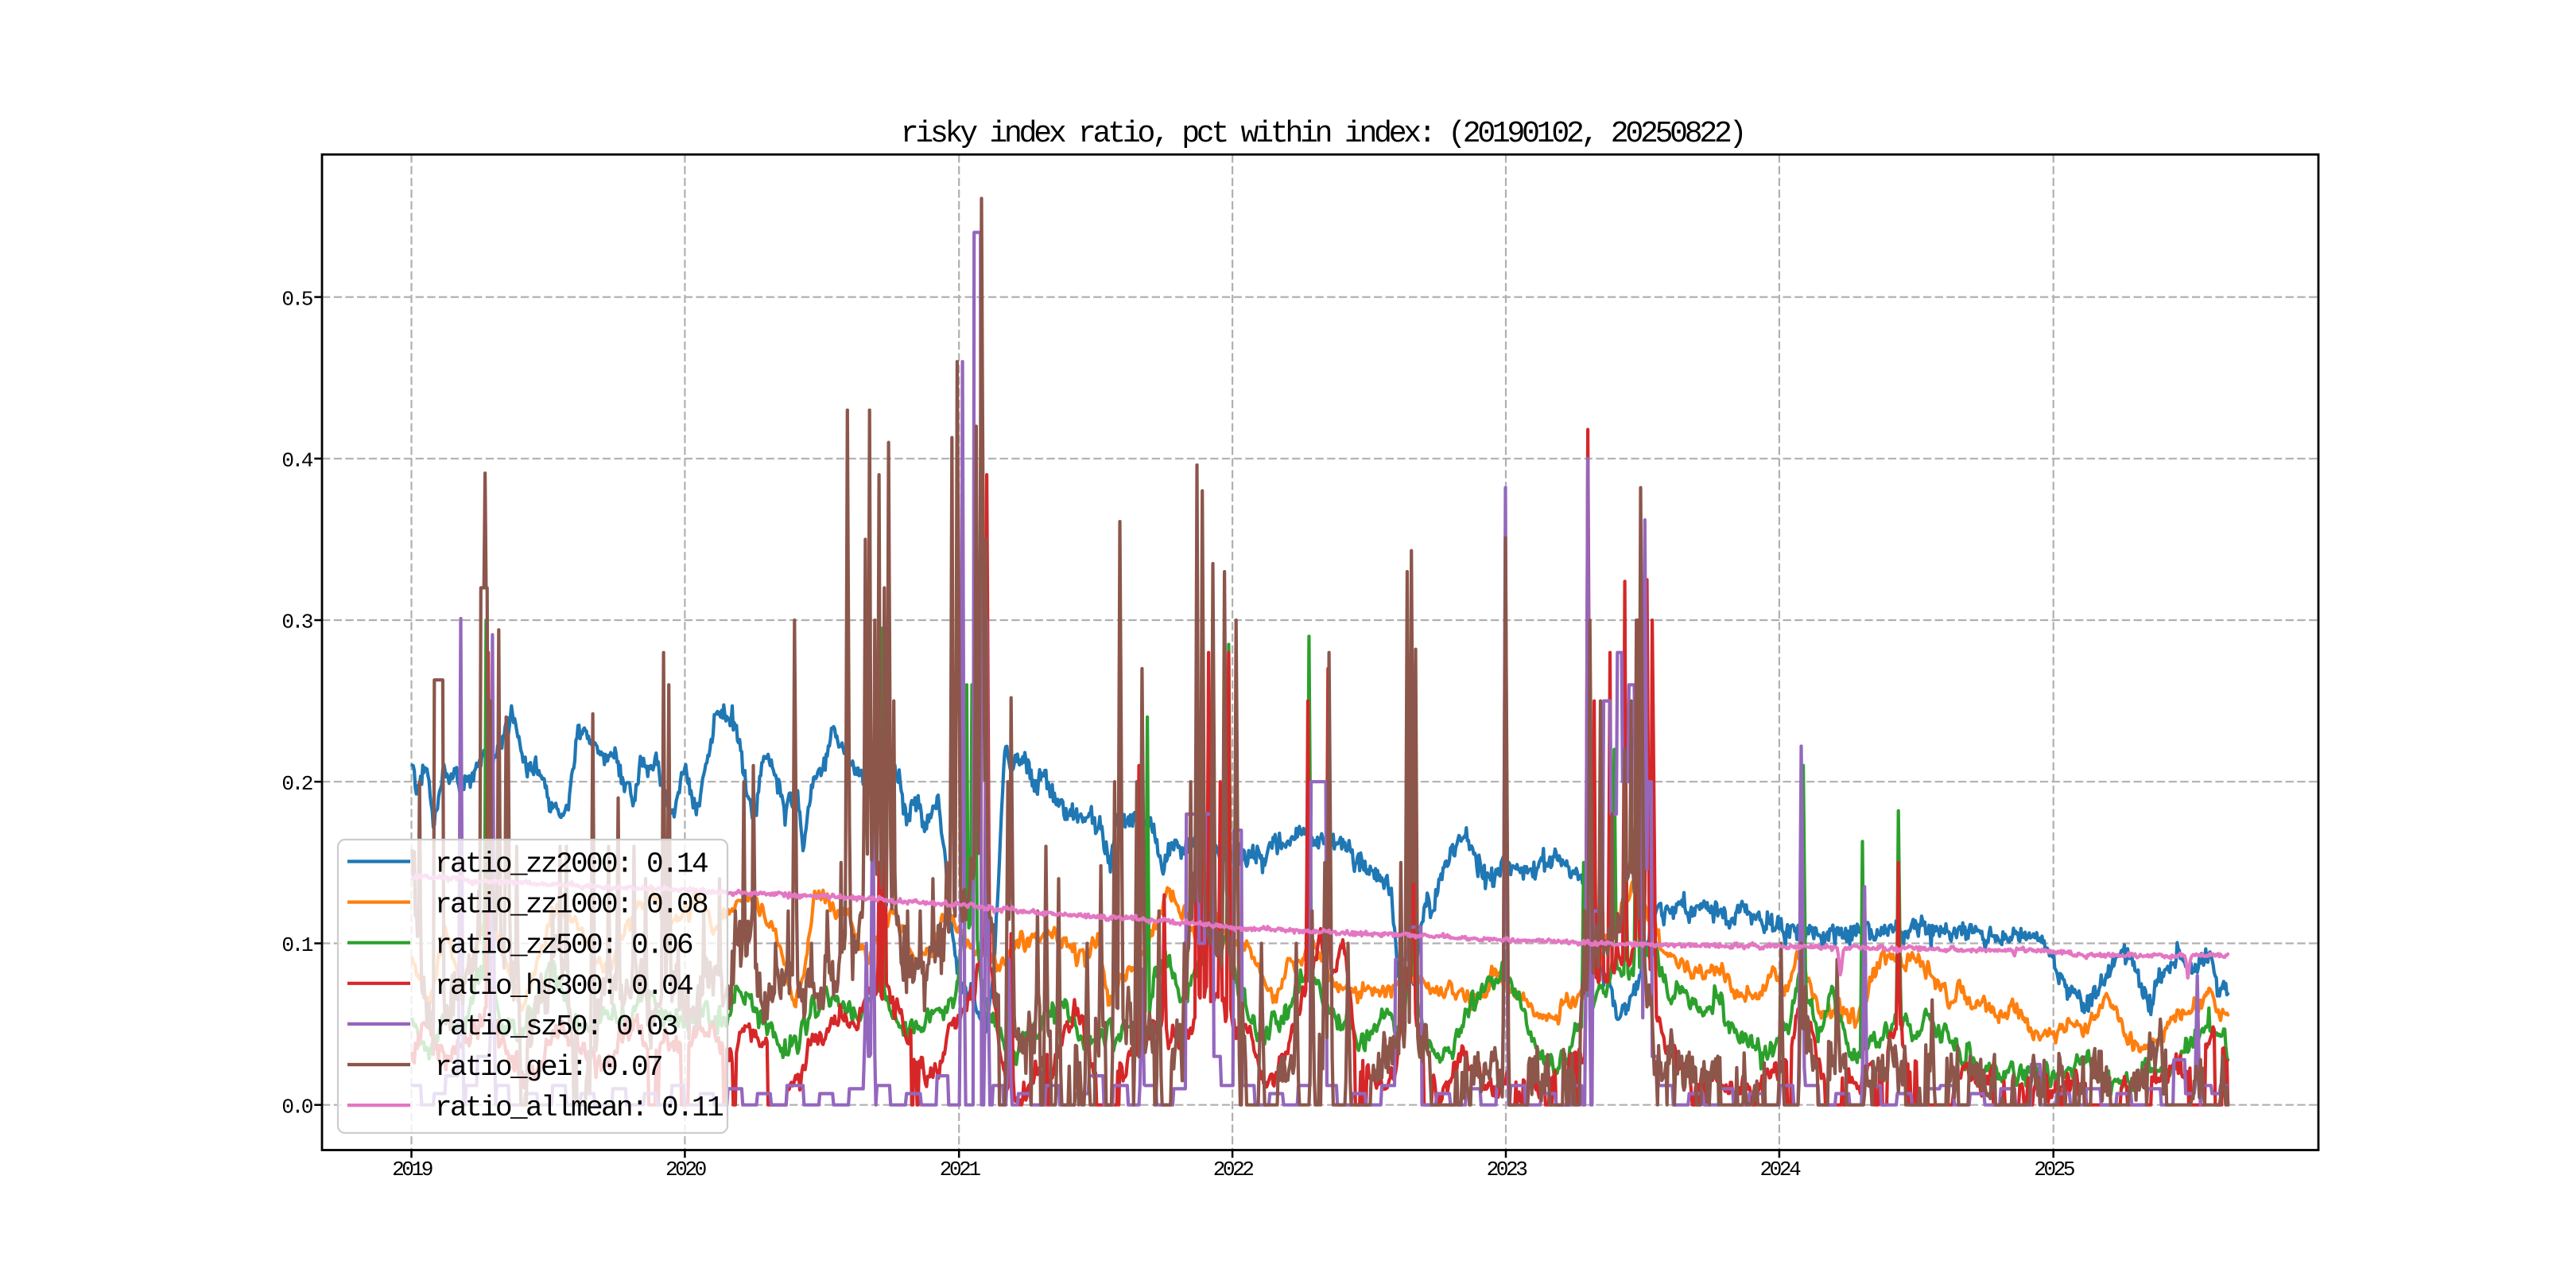 The width and height of the screenshot is (2576, 1288). What do you see at coordinates (413, 1169) in the screenshot?
I see `svg-text: 2019` at bounding box center [413, 1169].